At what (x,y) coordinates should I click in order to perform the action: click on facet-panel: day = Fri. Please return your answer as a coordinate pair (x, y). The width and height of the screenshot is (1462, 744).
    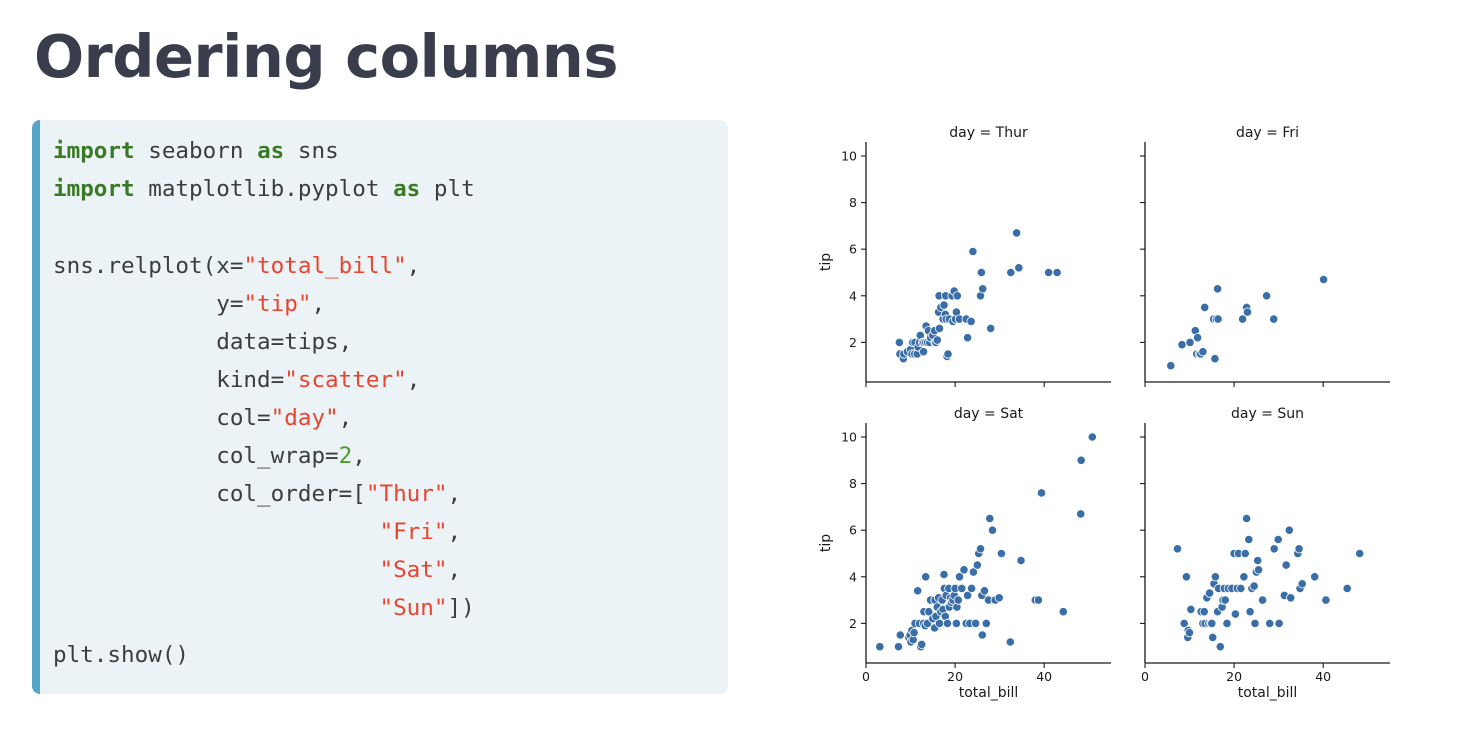
    Looking at the image, I should click on (1265, 256).